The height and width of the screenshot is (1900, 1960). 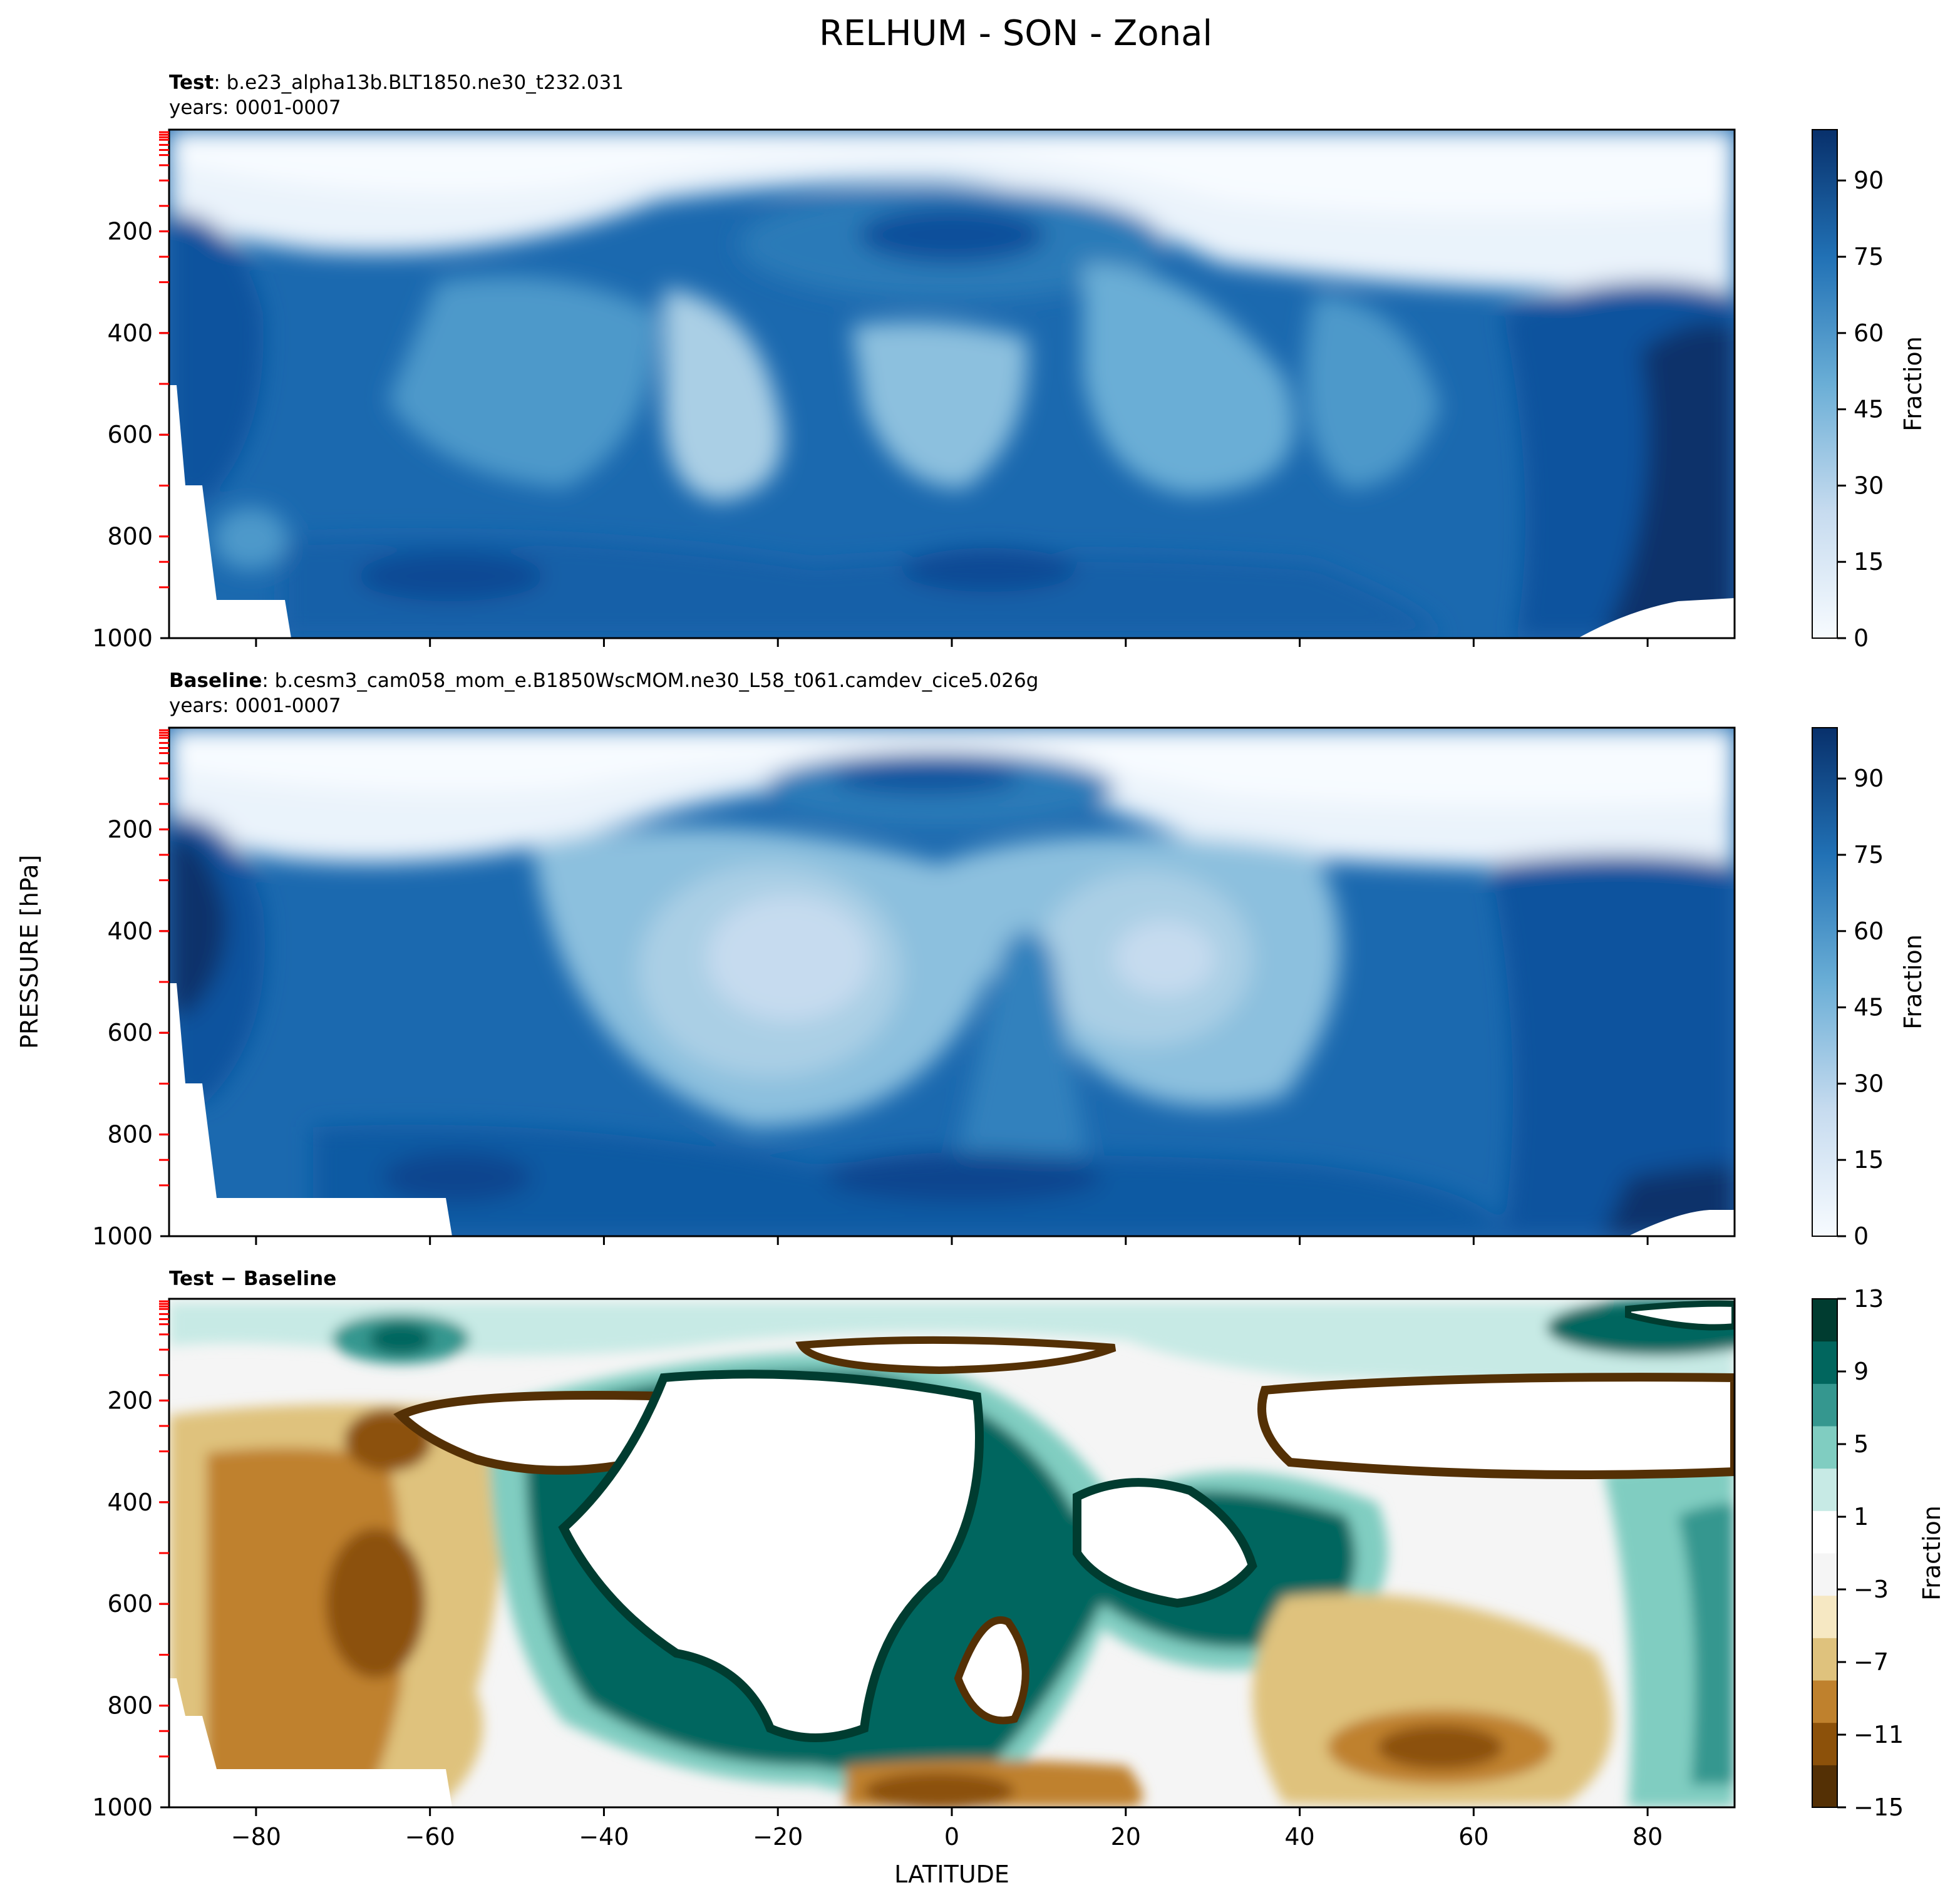 What do you see at coordinates (1647, 1837) in the screenshot?
I see `x-tick-label: 80` at bounding box center [1647, 1837].